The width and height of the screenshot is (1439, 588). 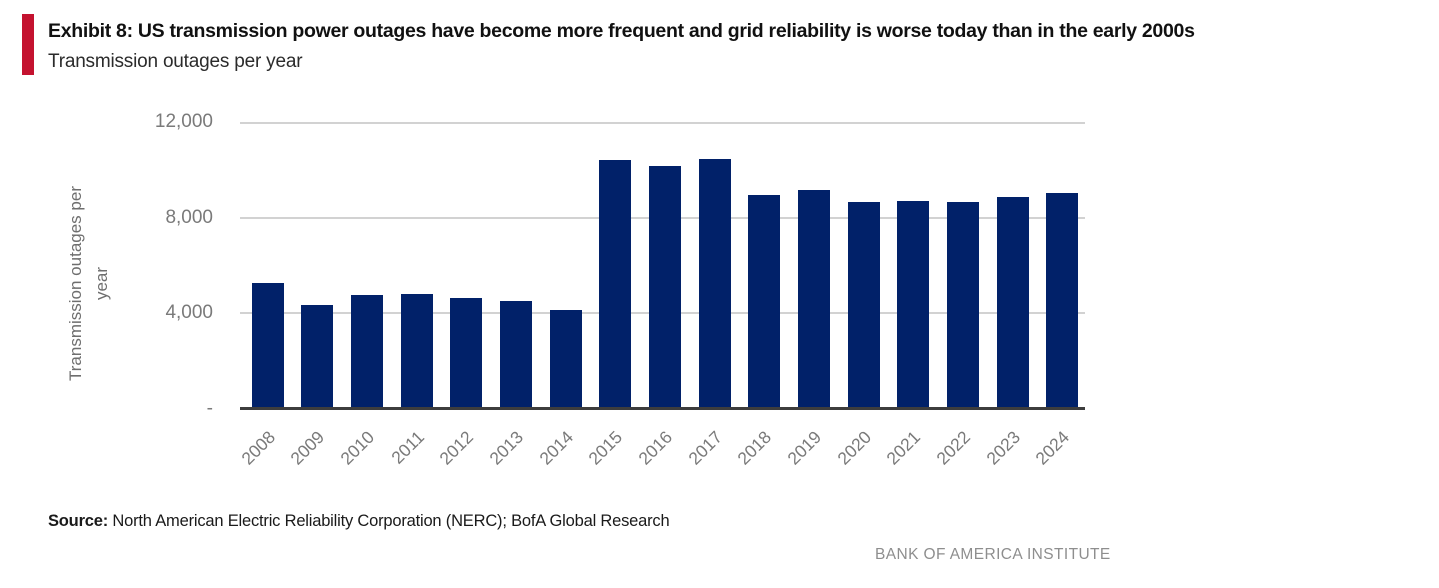 What do you see at coordinates (615, 284) in the screenshot?
I see `bar-2015` at bounding box center [615, 284].